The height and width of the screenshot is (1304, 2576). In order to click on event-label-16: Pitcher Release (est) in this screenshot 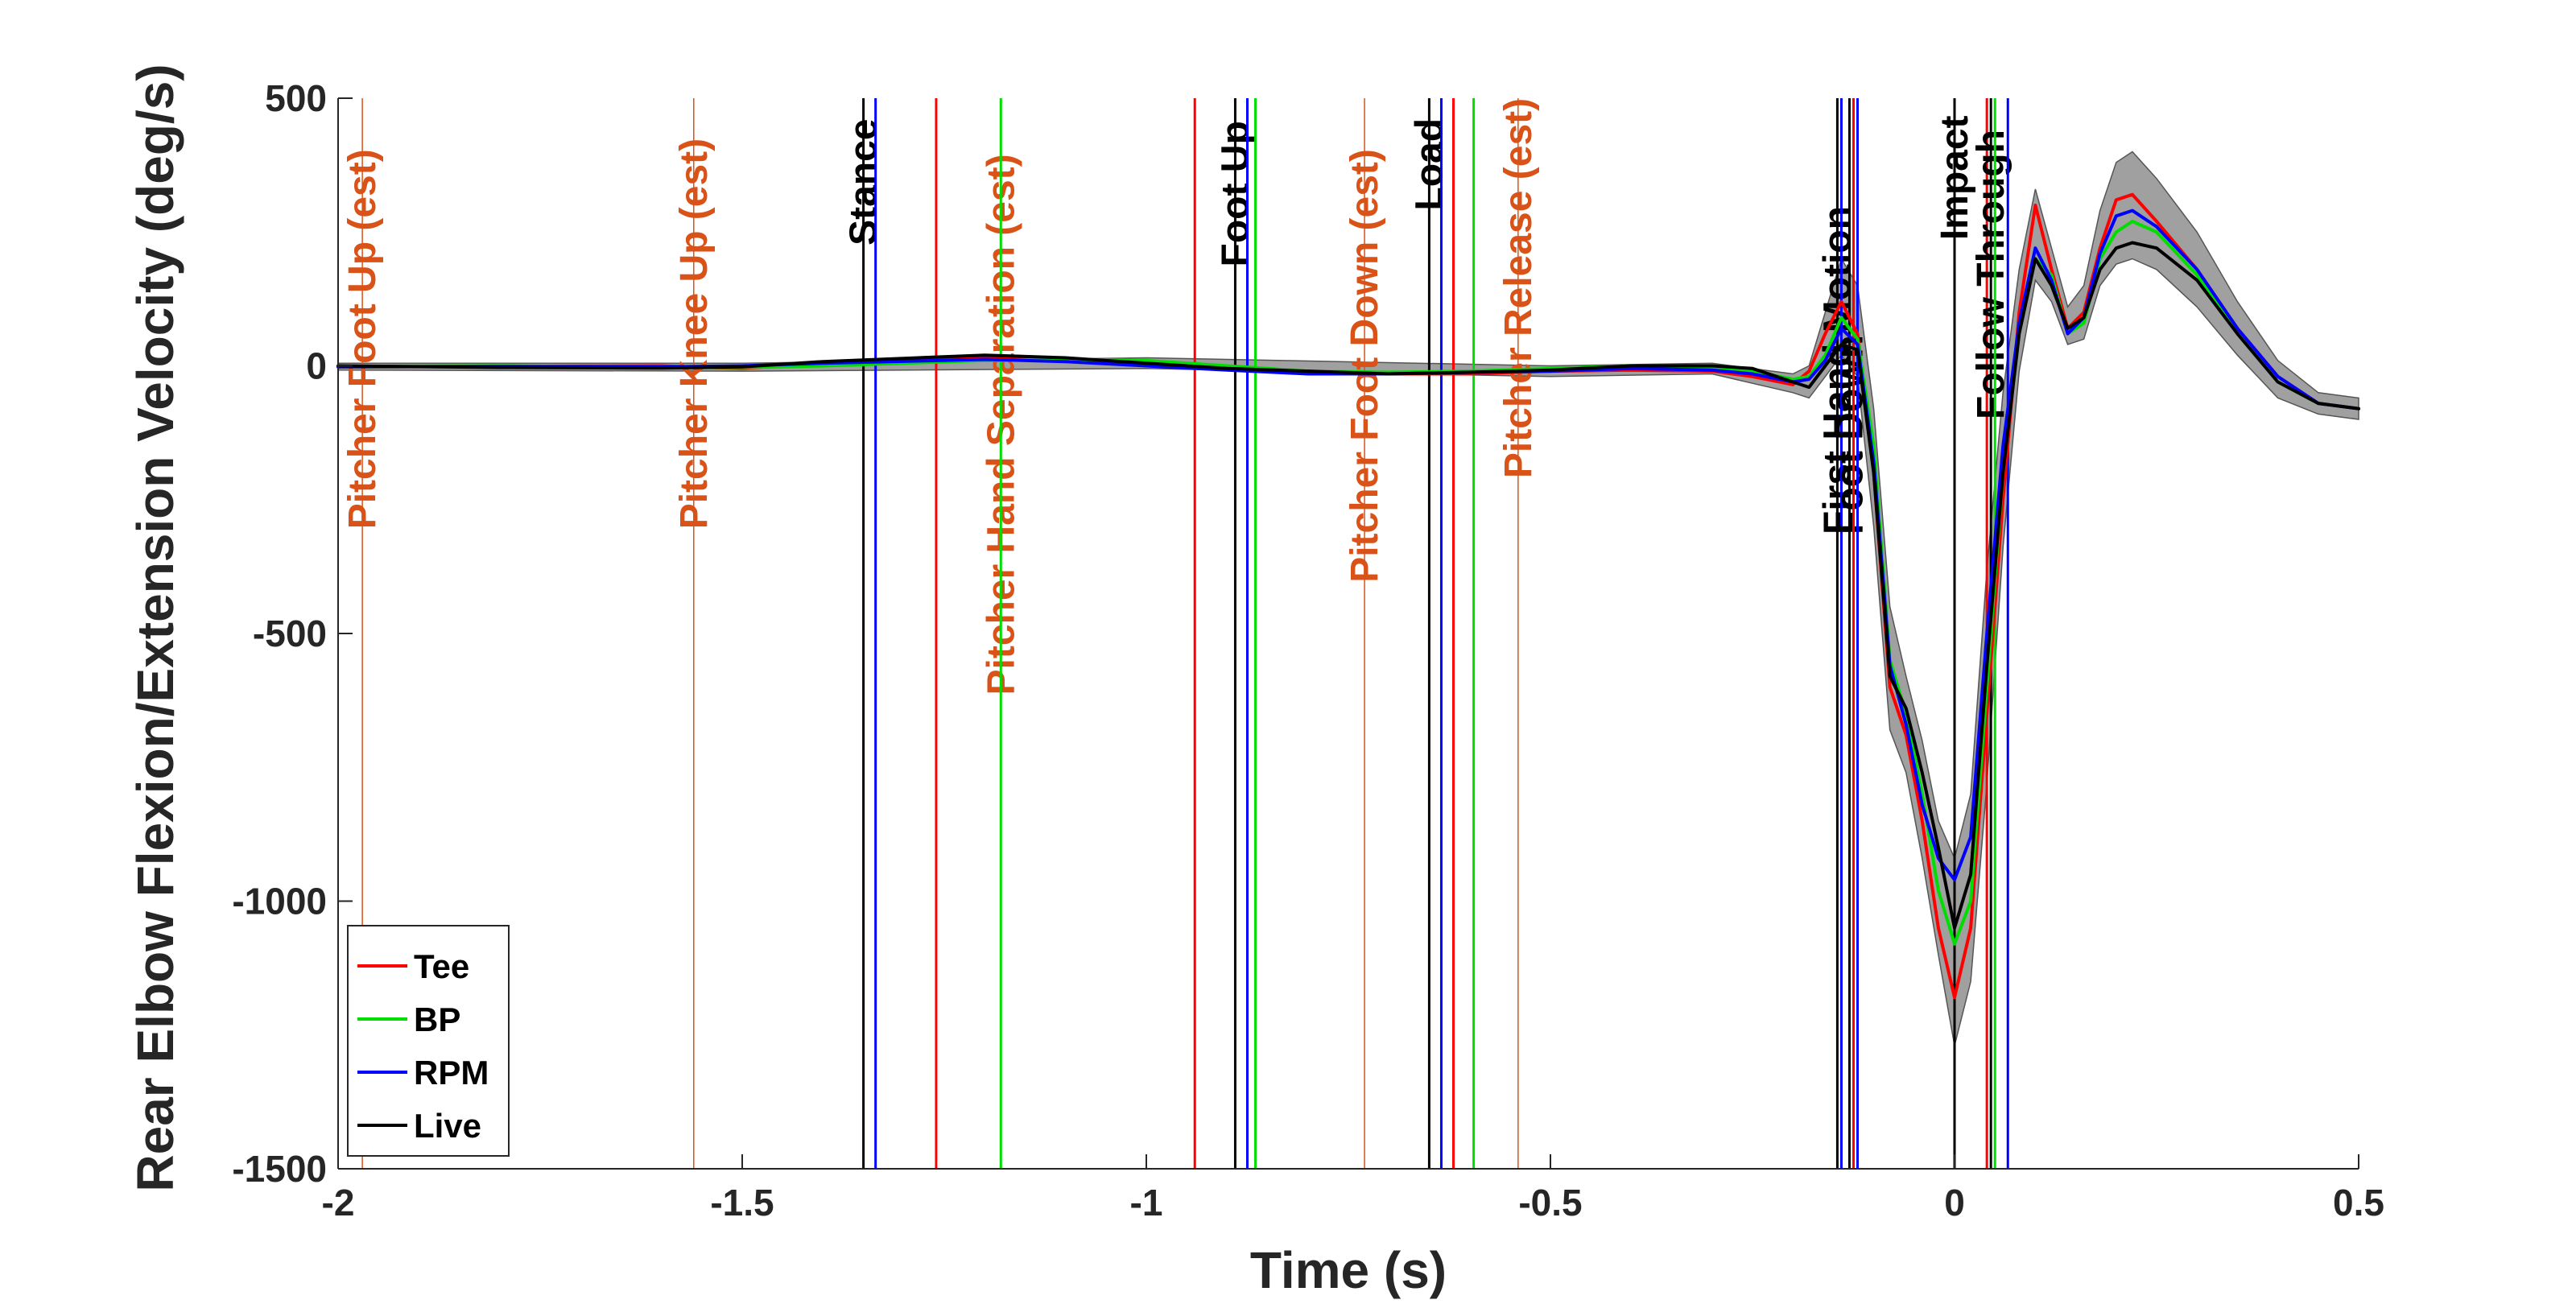, I will do `click(1518, 288)`.